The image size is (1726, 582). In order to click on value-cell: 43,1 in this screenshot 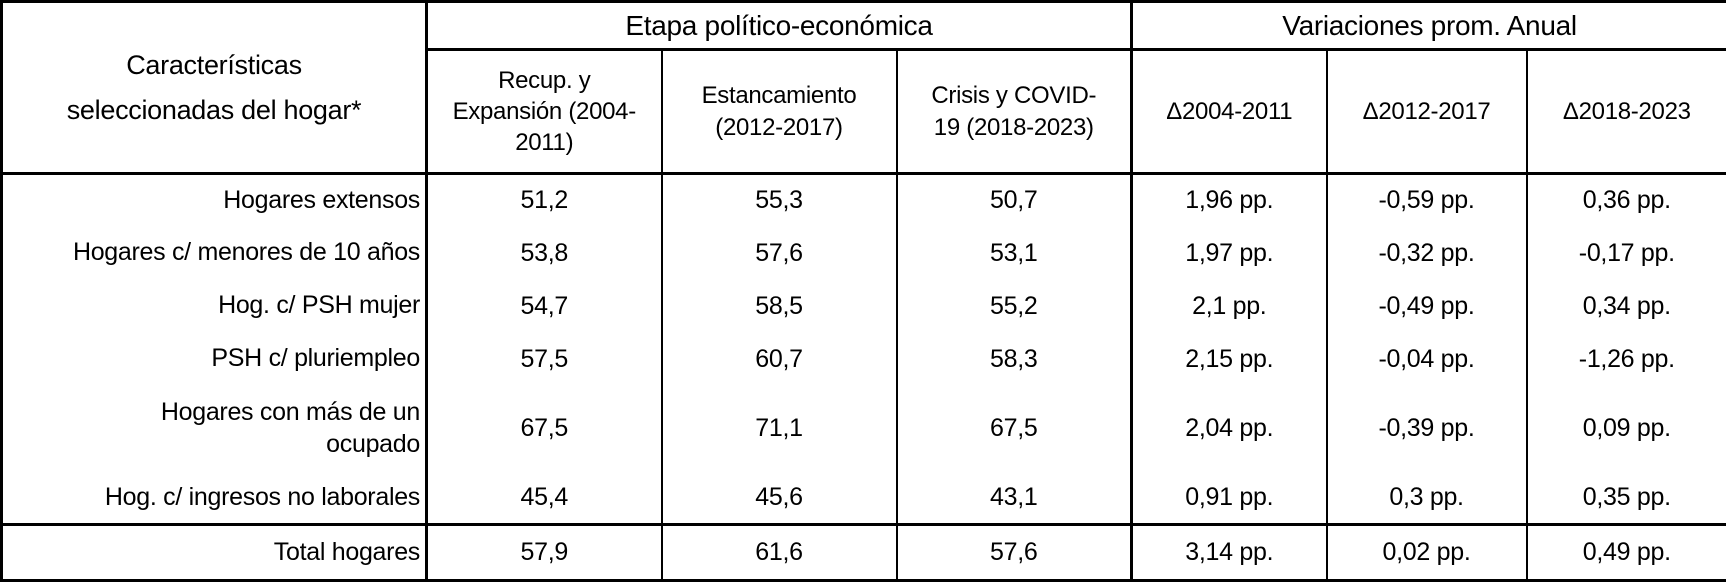, I will do `click(1014, 498)`.